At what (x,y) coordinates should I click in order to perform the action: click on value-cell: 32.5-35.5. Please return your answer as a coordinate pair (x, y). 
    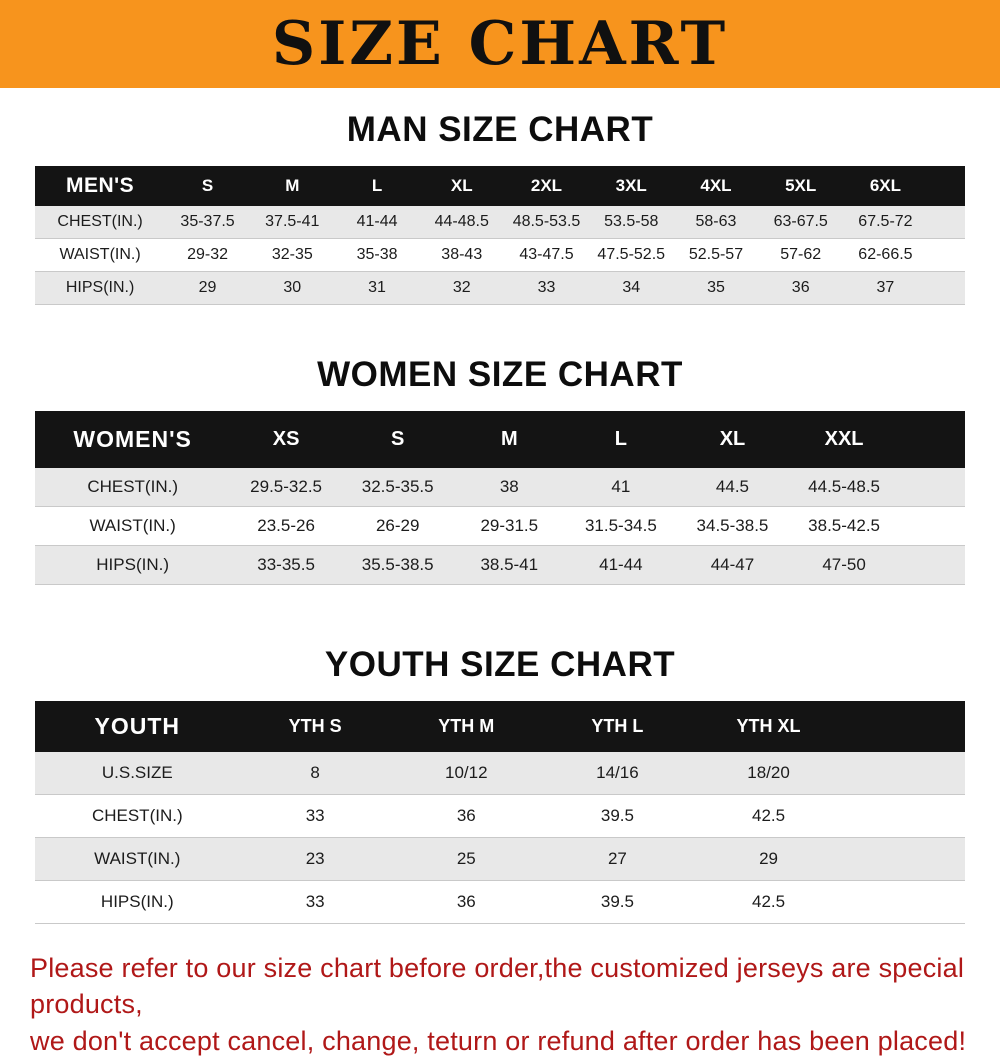
    Looking at the image, I should click on (397, 486).